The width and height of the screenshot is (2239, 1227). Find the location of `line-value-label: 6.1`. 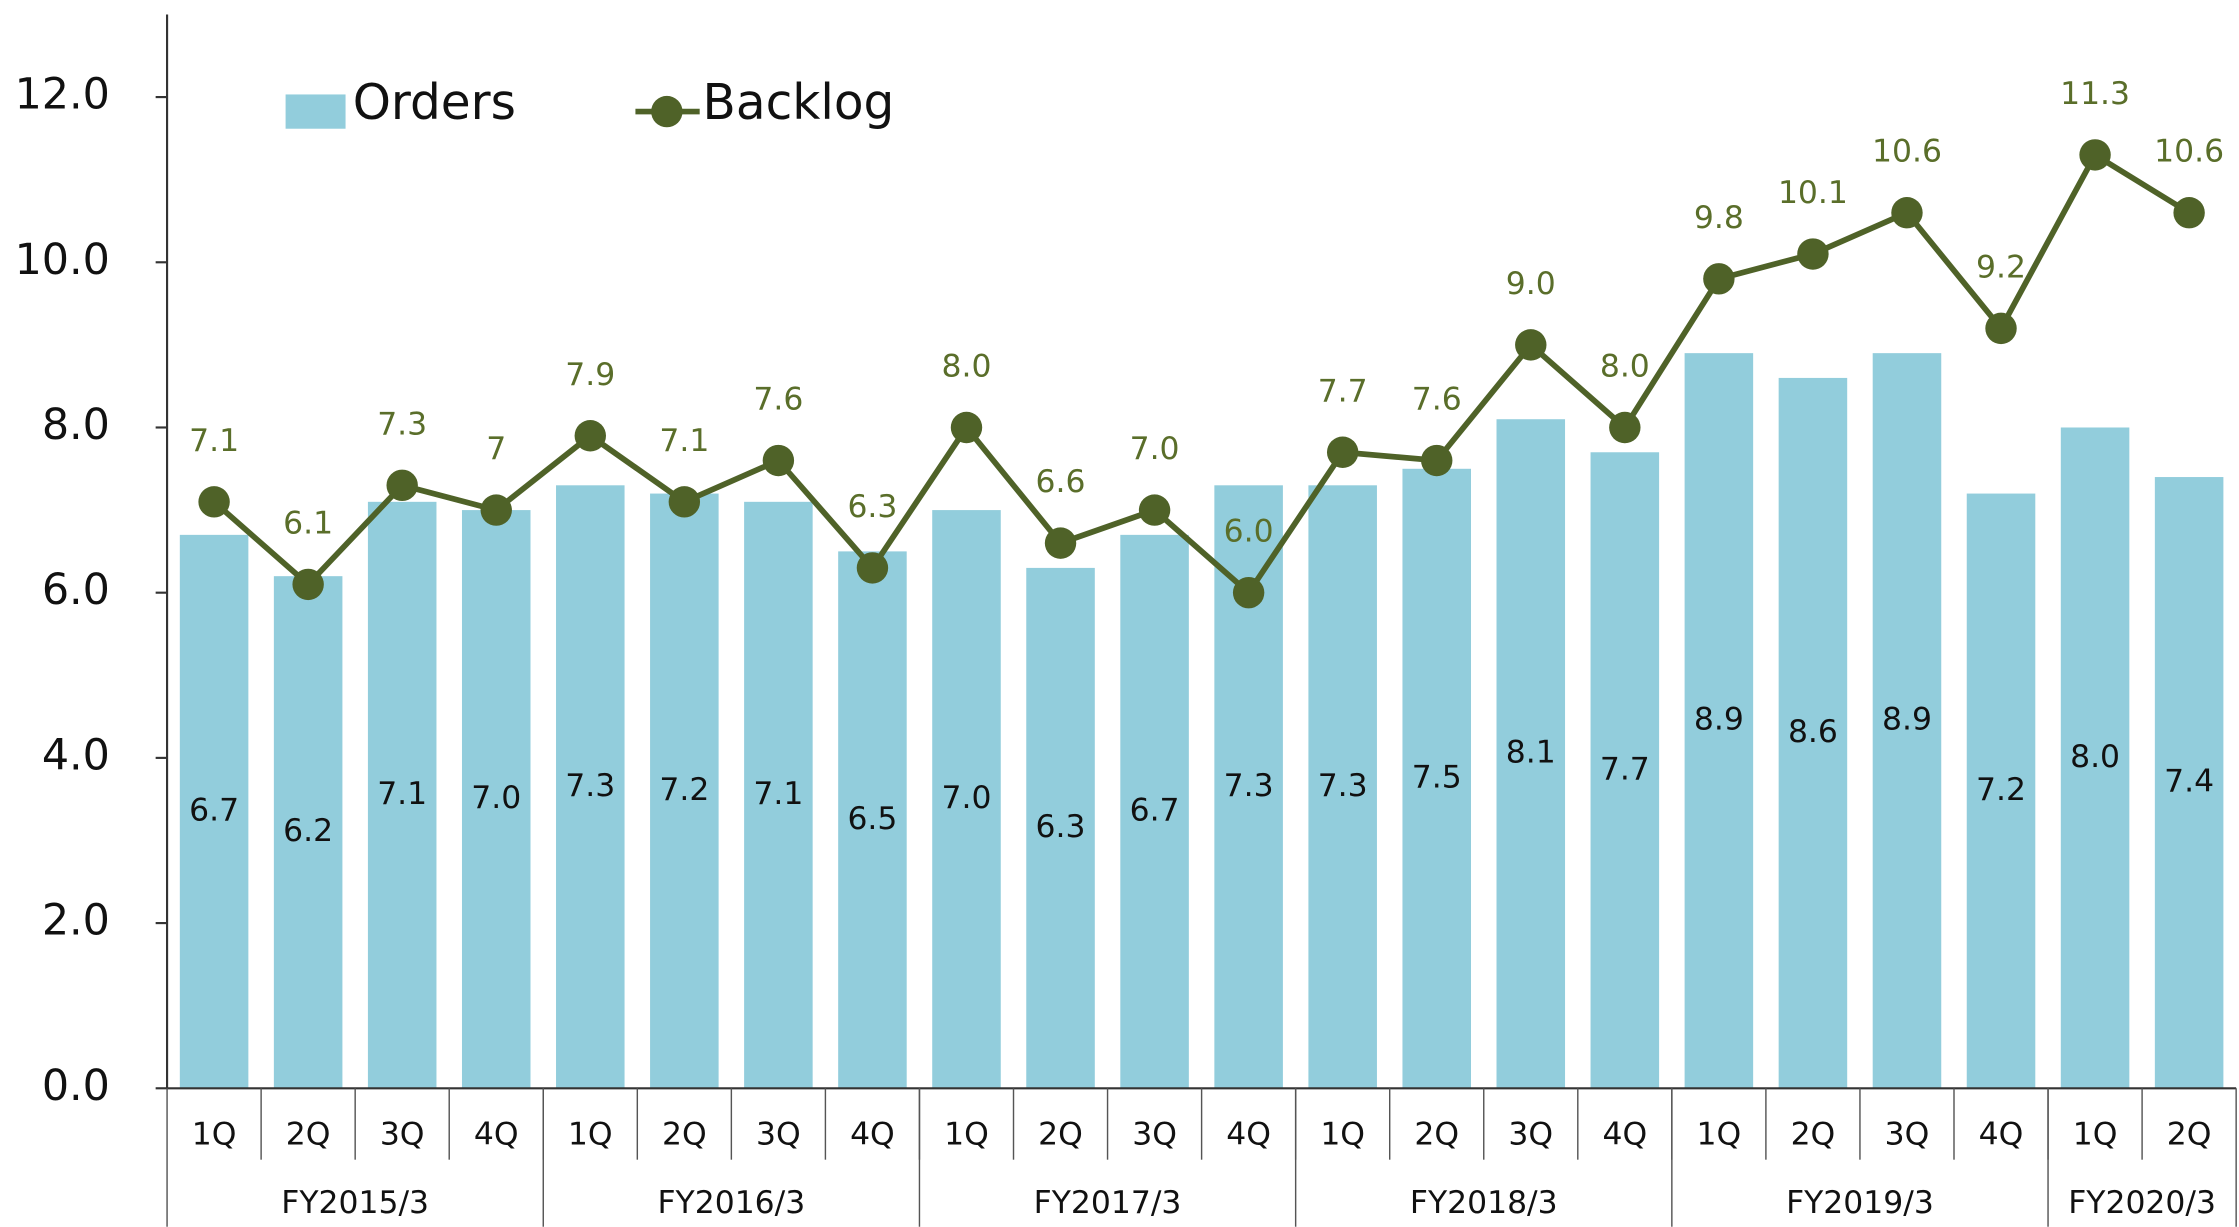

line-value-label: 6.1 is located at coordinates (308, 523).